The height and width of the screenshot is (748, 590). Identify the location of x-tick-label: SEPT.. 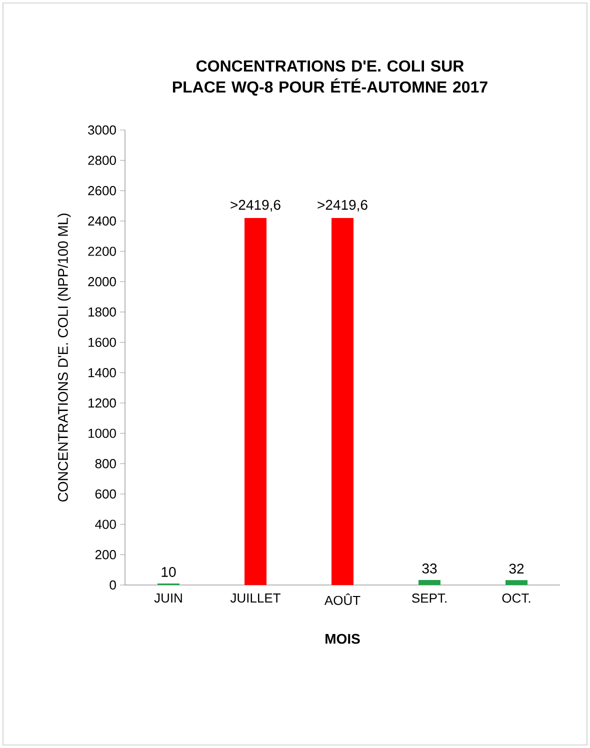
(429, 598).